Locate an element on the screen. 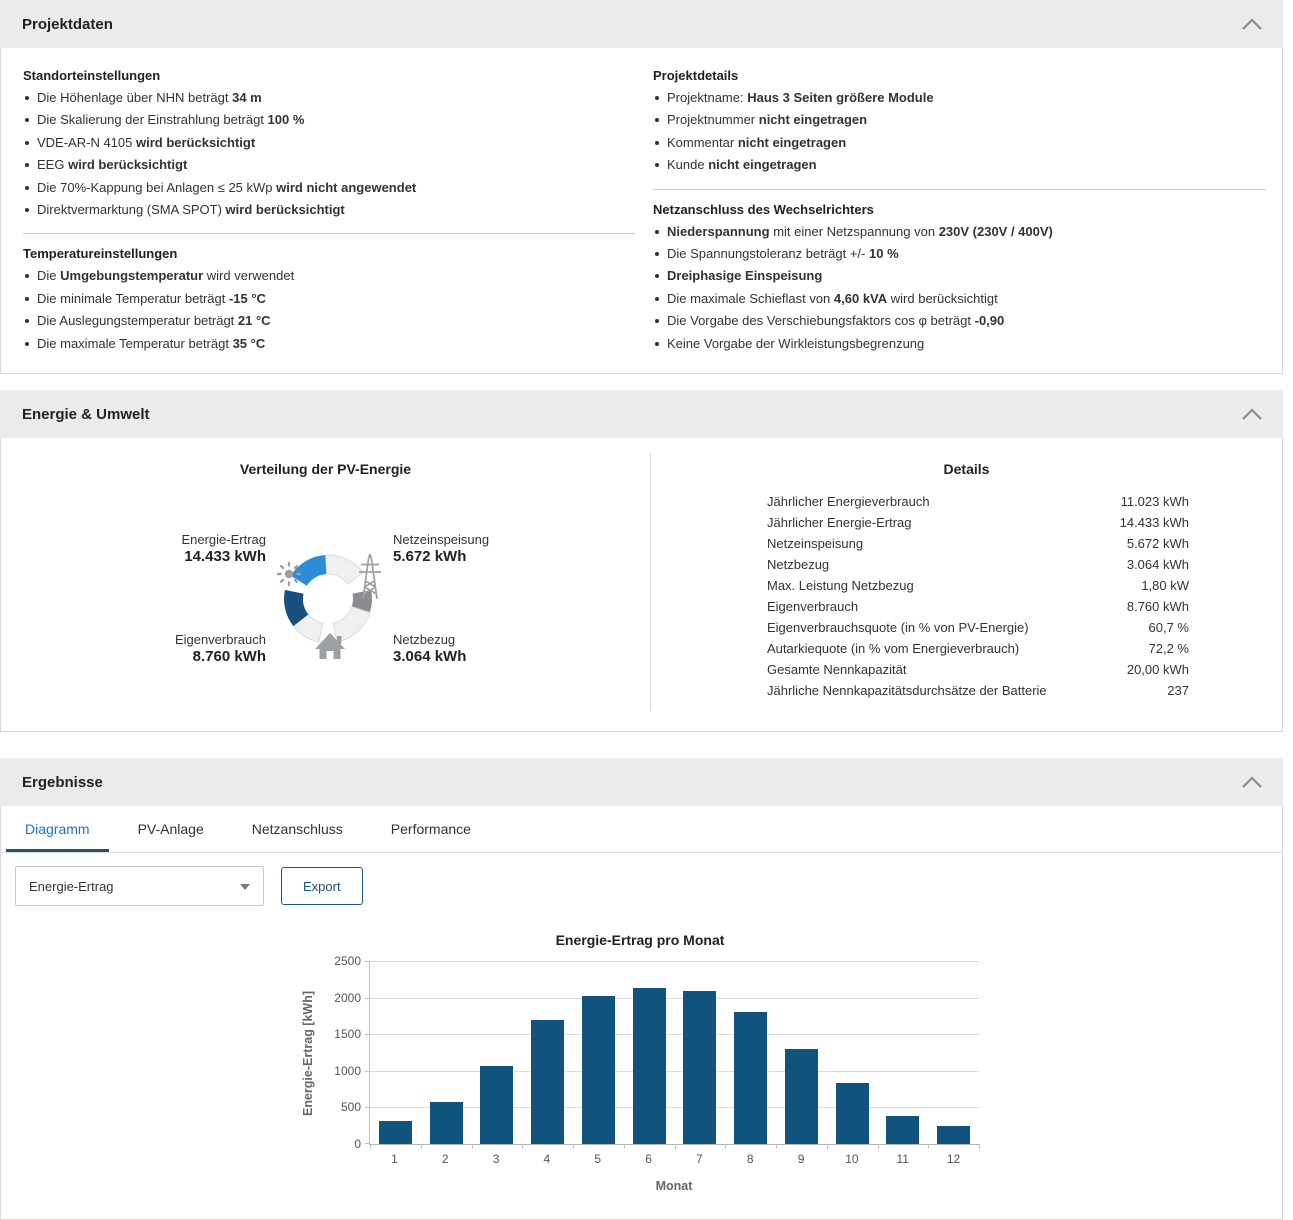  x-axis-labels: 1 2 3 4 5 6 7 8 9 10 11 12 is located at coordinates (674, 1155).